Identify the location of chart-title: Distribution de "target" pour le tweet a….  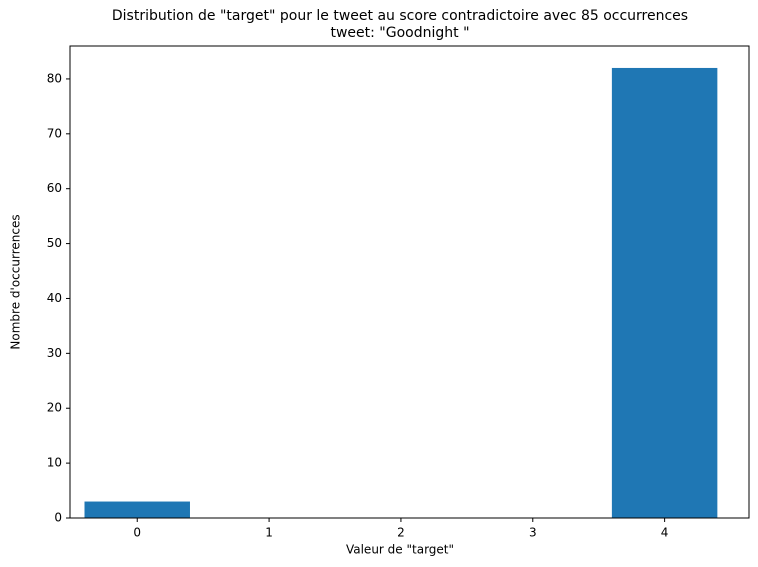
(400, 16).